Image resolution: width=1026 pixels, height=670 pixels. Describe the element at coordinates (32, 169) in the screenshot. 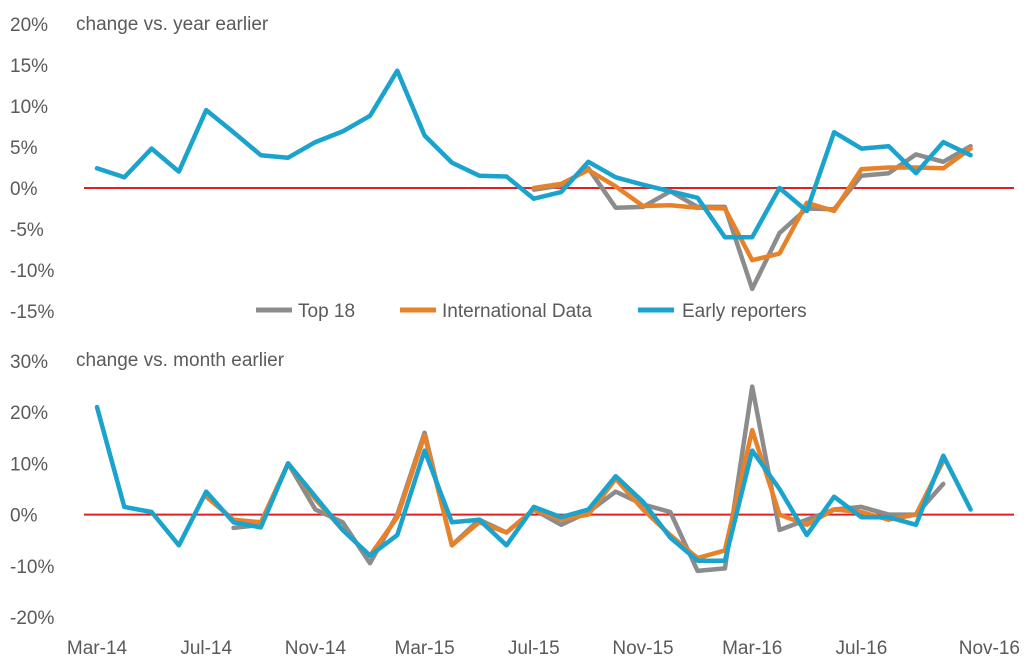

I see `top-y-axis-ticks: 20% 15% 10% 5% 0% -5% -10% -15%` at that location.